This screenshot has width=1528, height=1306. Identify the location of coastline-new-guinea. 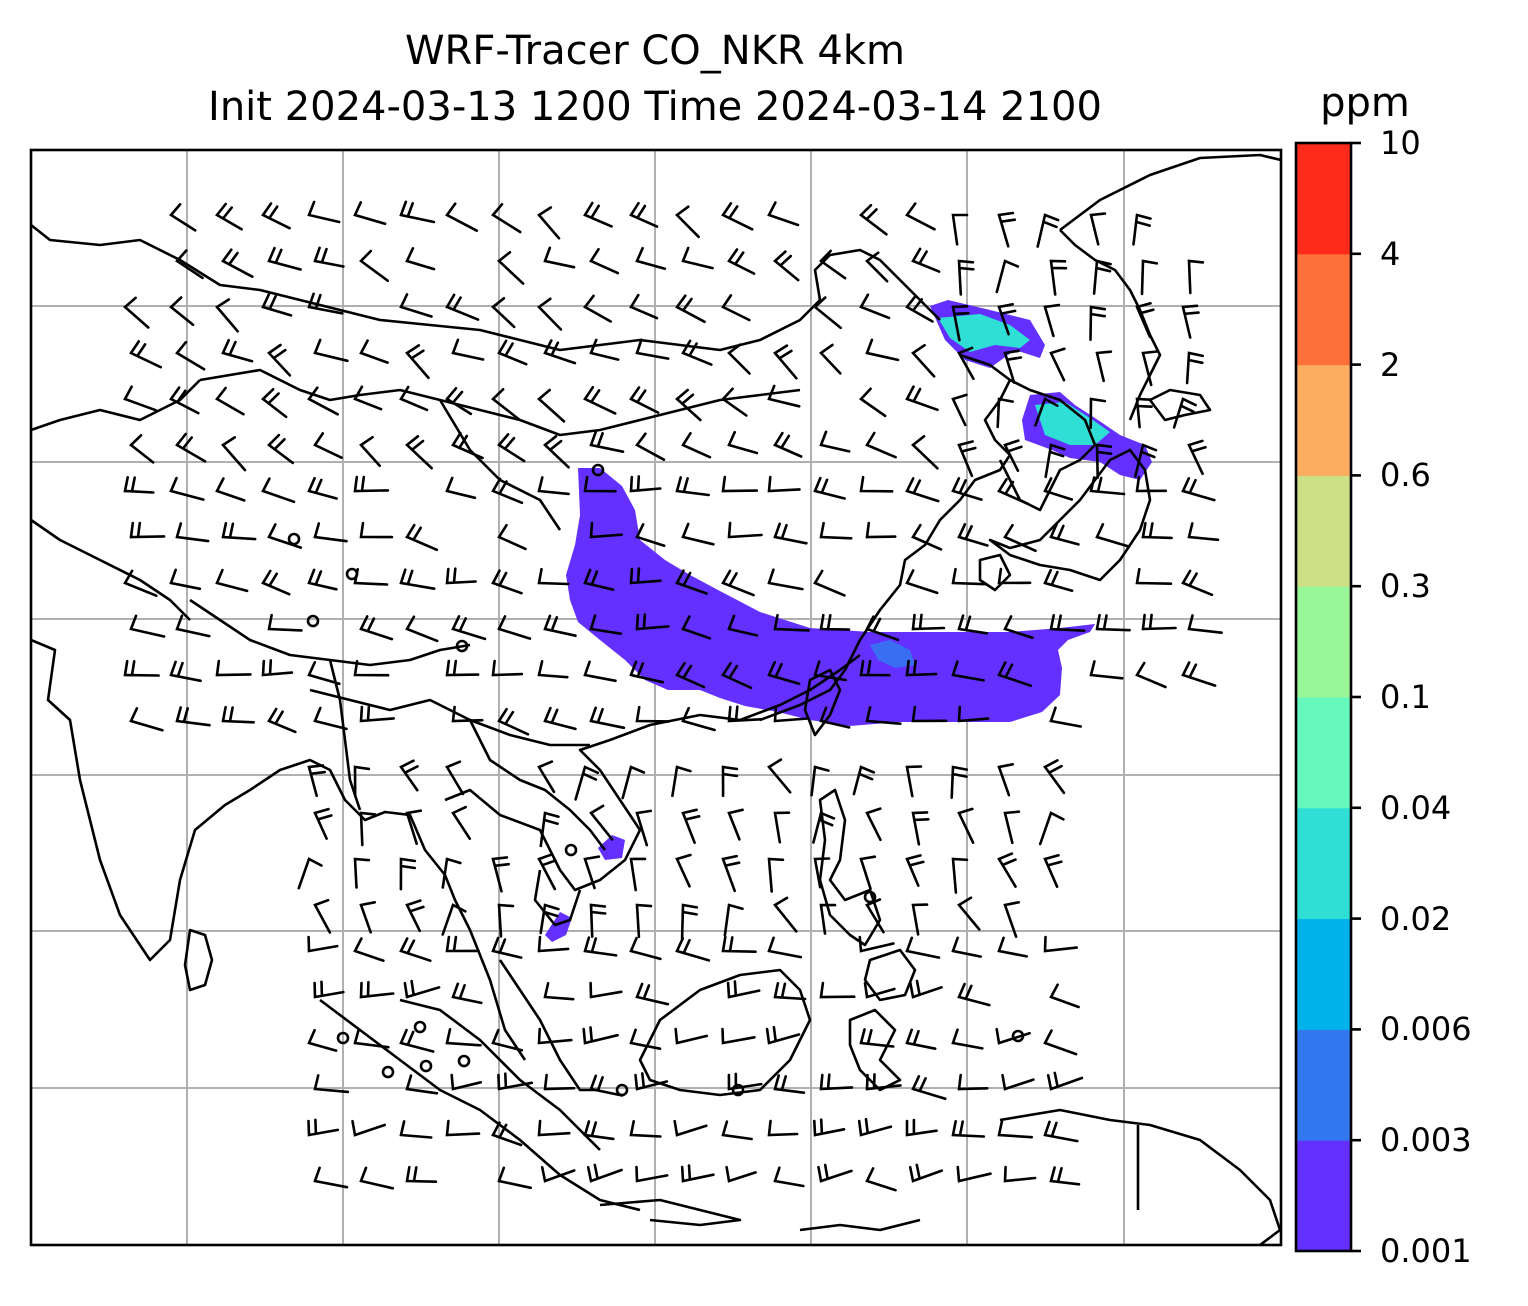
(1140, 1176).